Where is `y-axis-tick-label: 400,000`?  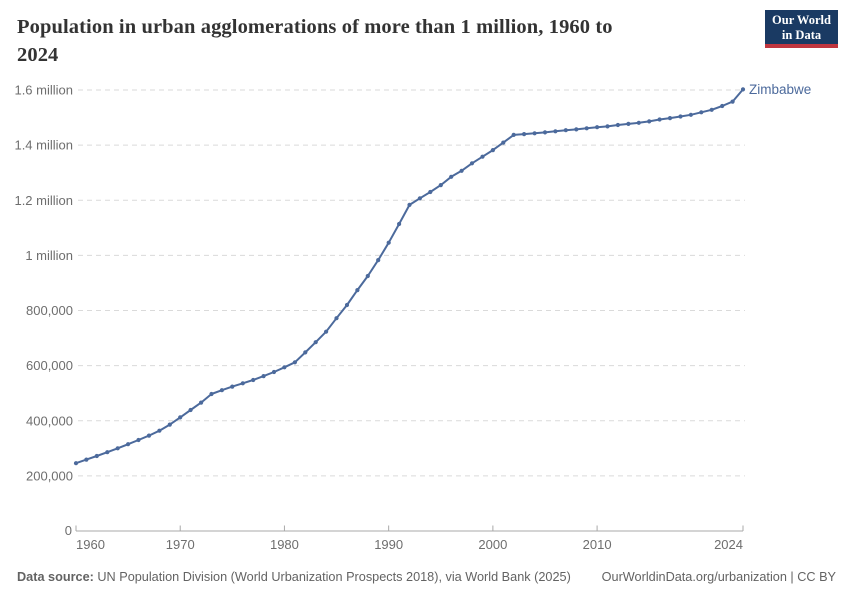 y-axis-tick-label: 400,000 is located at coordinates (49, 420).